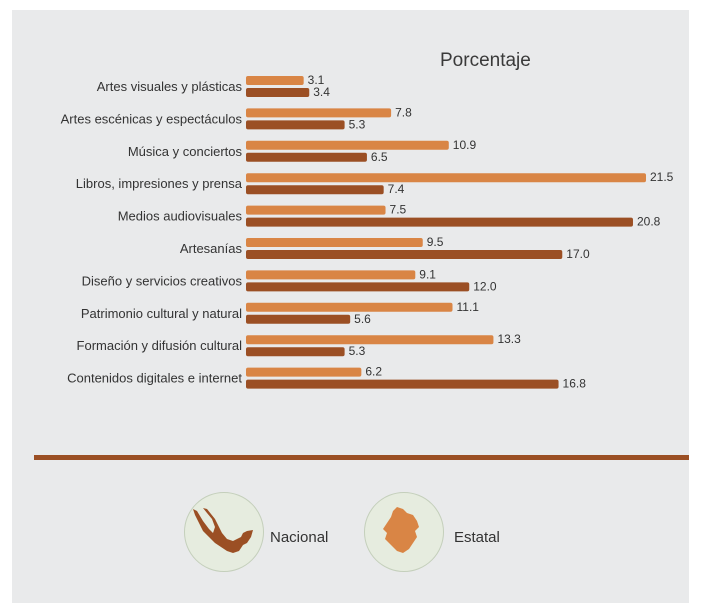 This screenshot has height=609, width=701. I want to click on value-label-estatal: 7.8, so click(403, 112).